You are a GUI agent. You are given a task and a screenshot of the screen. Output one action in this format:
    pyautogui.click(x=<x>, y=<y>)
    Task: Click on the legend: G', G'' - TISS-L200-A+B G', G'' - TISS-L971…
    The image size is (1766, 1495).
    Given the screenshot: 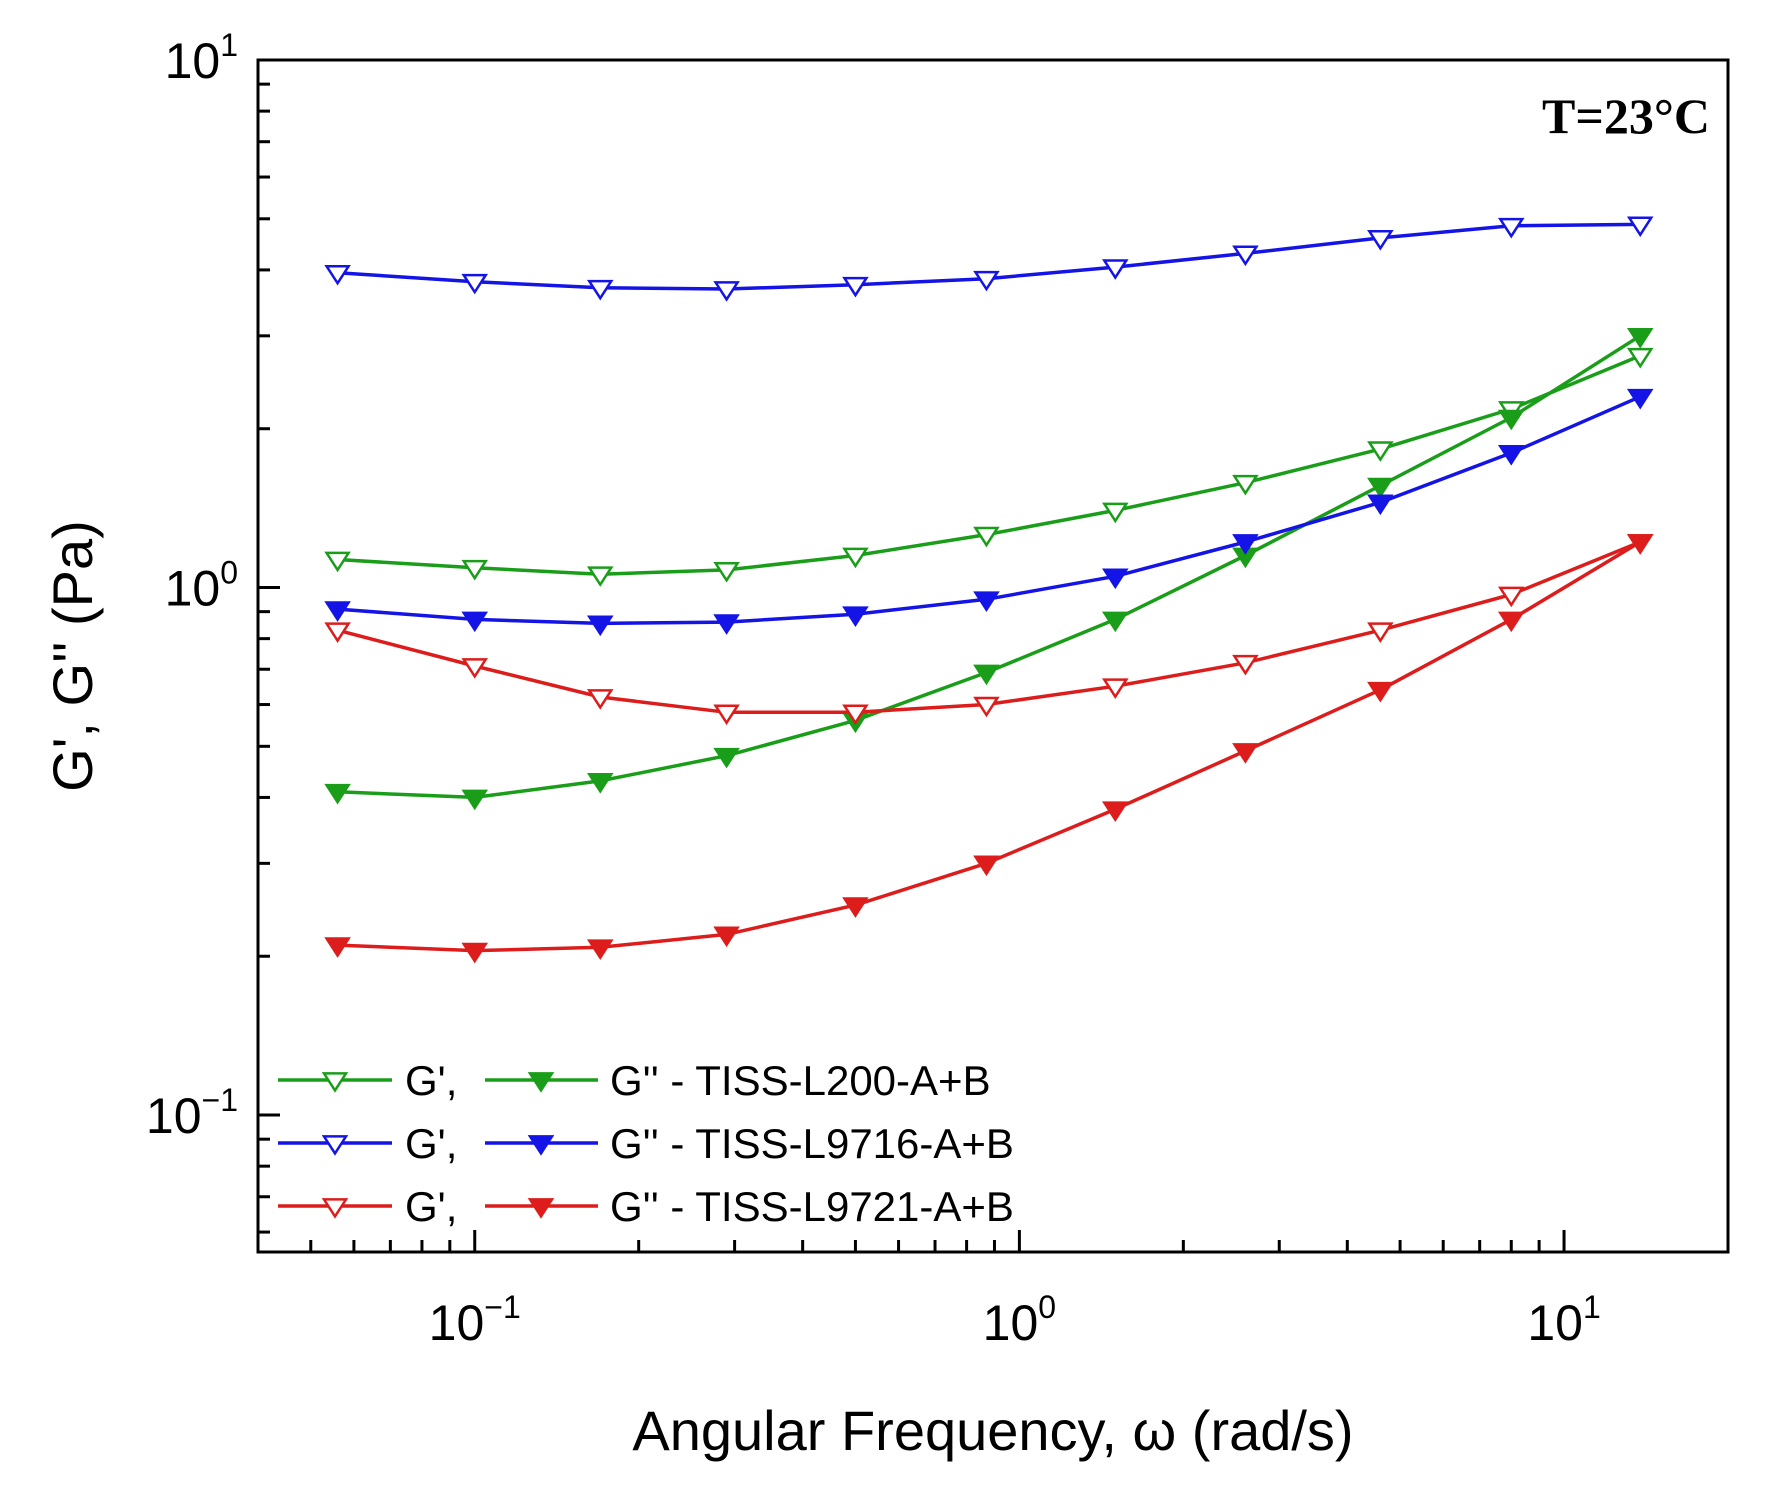 What is the action you would take?
    pyautogui.click(x=646, y=1143)
    